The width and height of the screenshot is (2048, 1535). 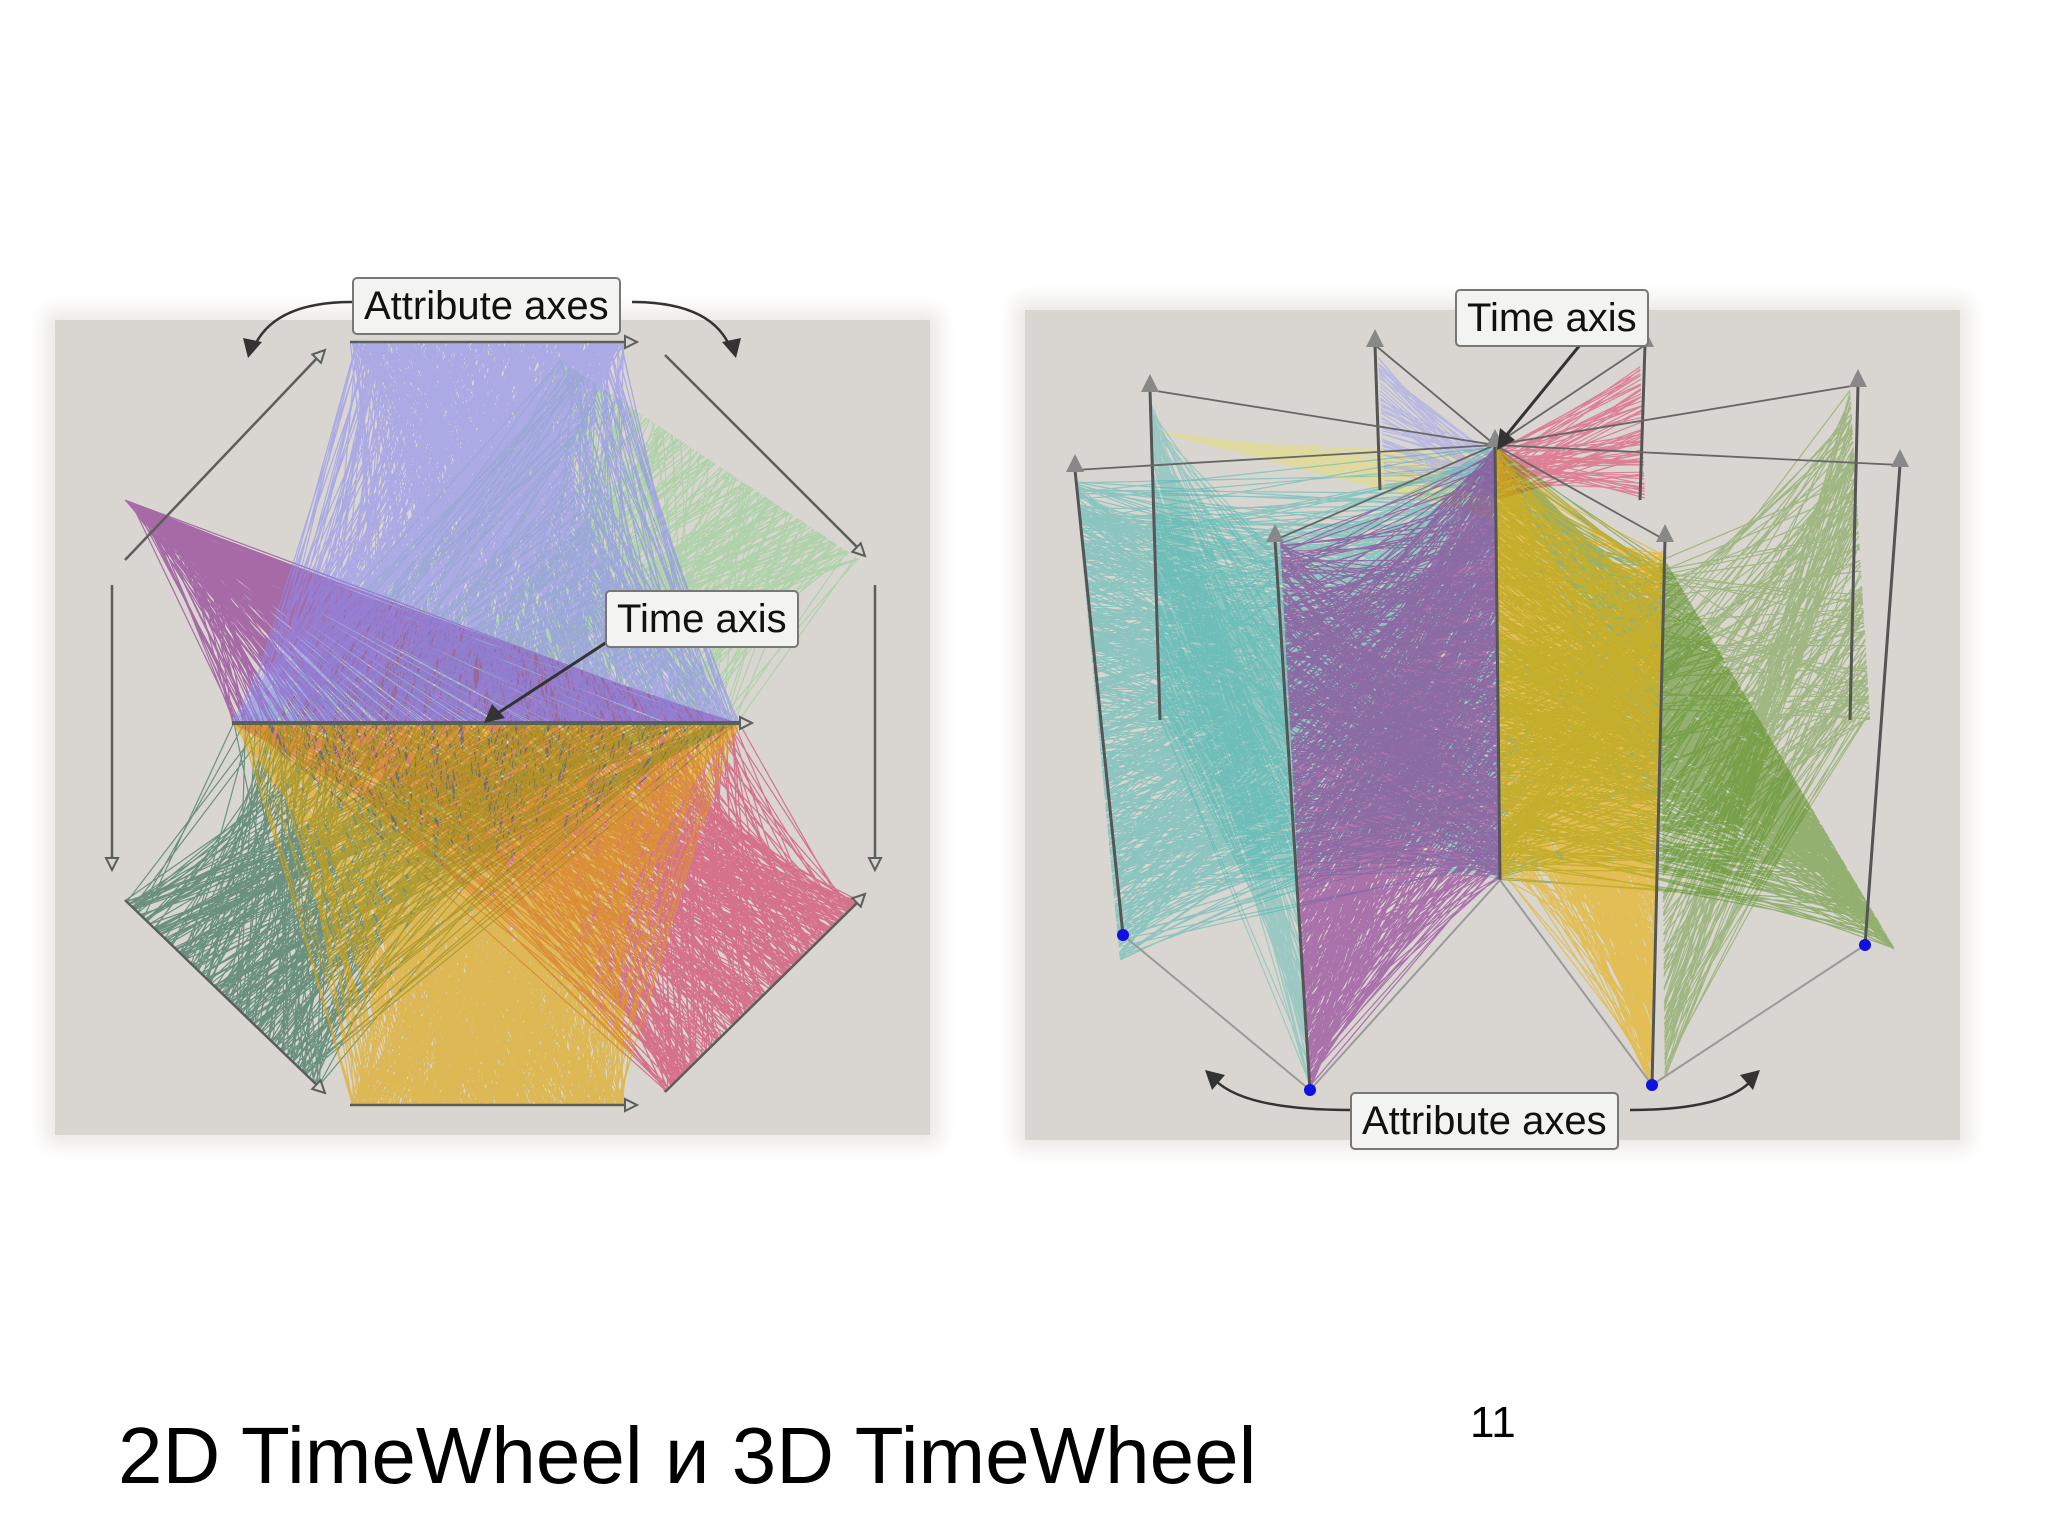 What do you see at coordinates (1375, 338) in the screenshot?
I see `axis-3d-head-back-left` at bounding box center [1375, 338].